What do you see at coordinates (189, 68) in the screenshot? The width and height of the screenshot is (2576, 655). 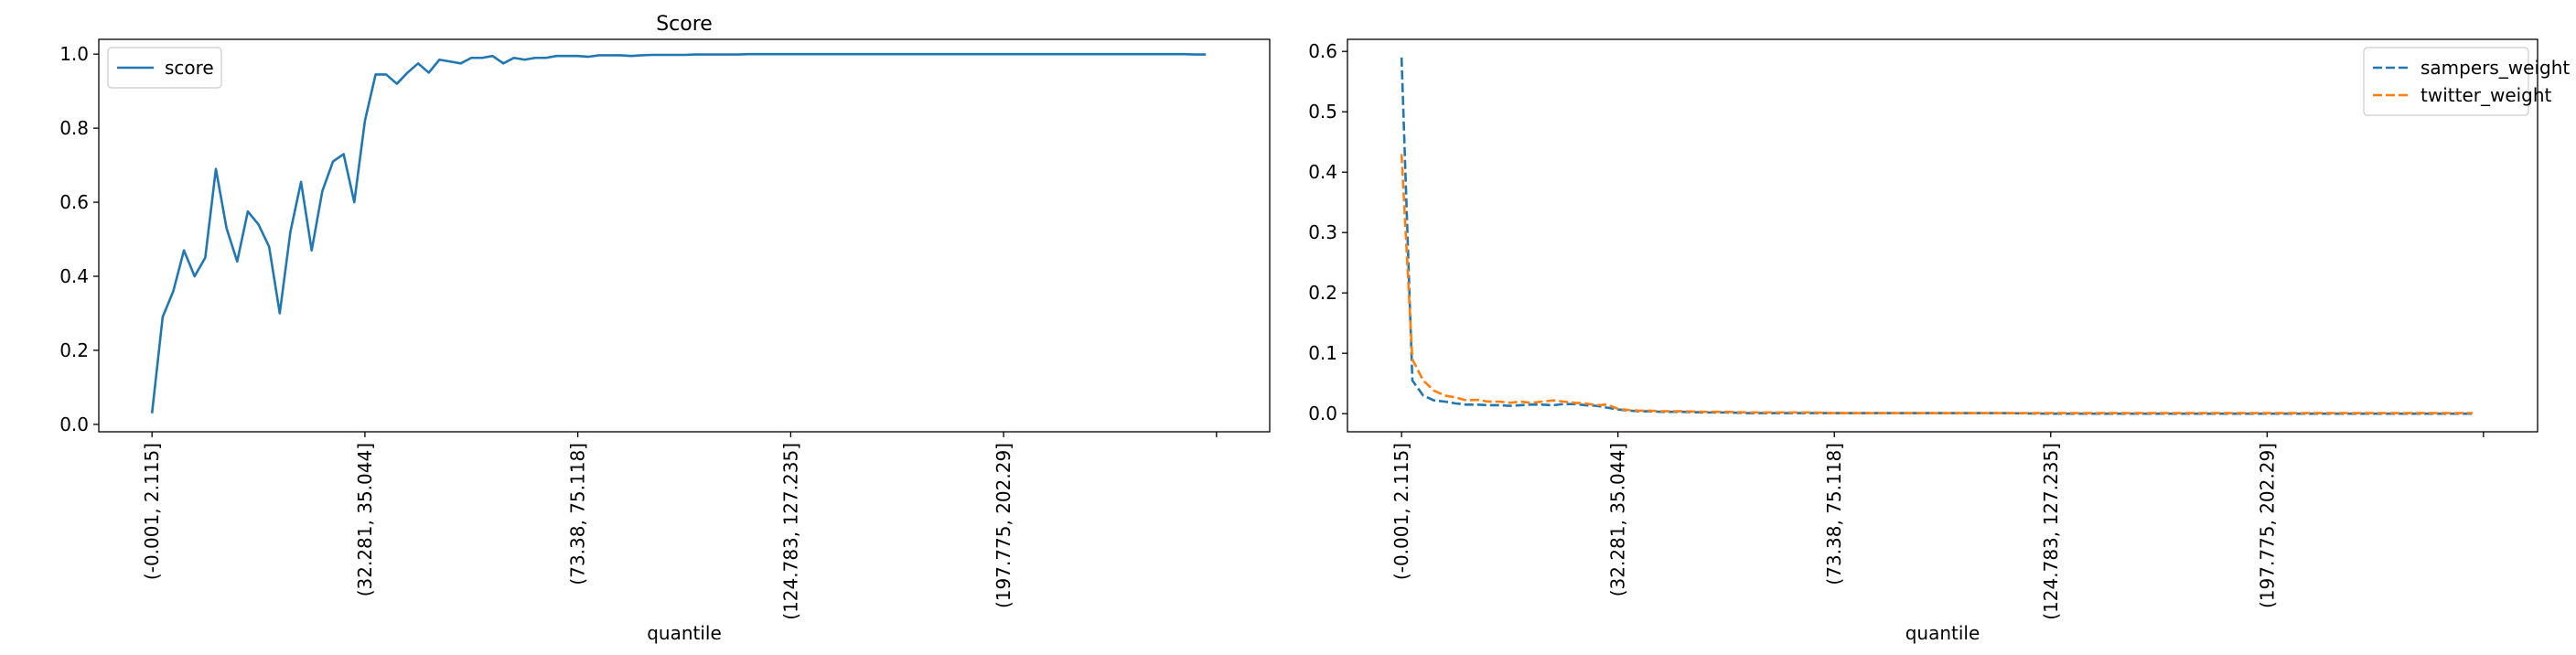 I see `legend-label: score` at bounding box center [189, 68].